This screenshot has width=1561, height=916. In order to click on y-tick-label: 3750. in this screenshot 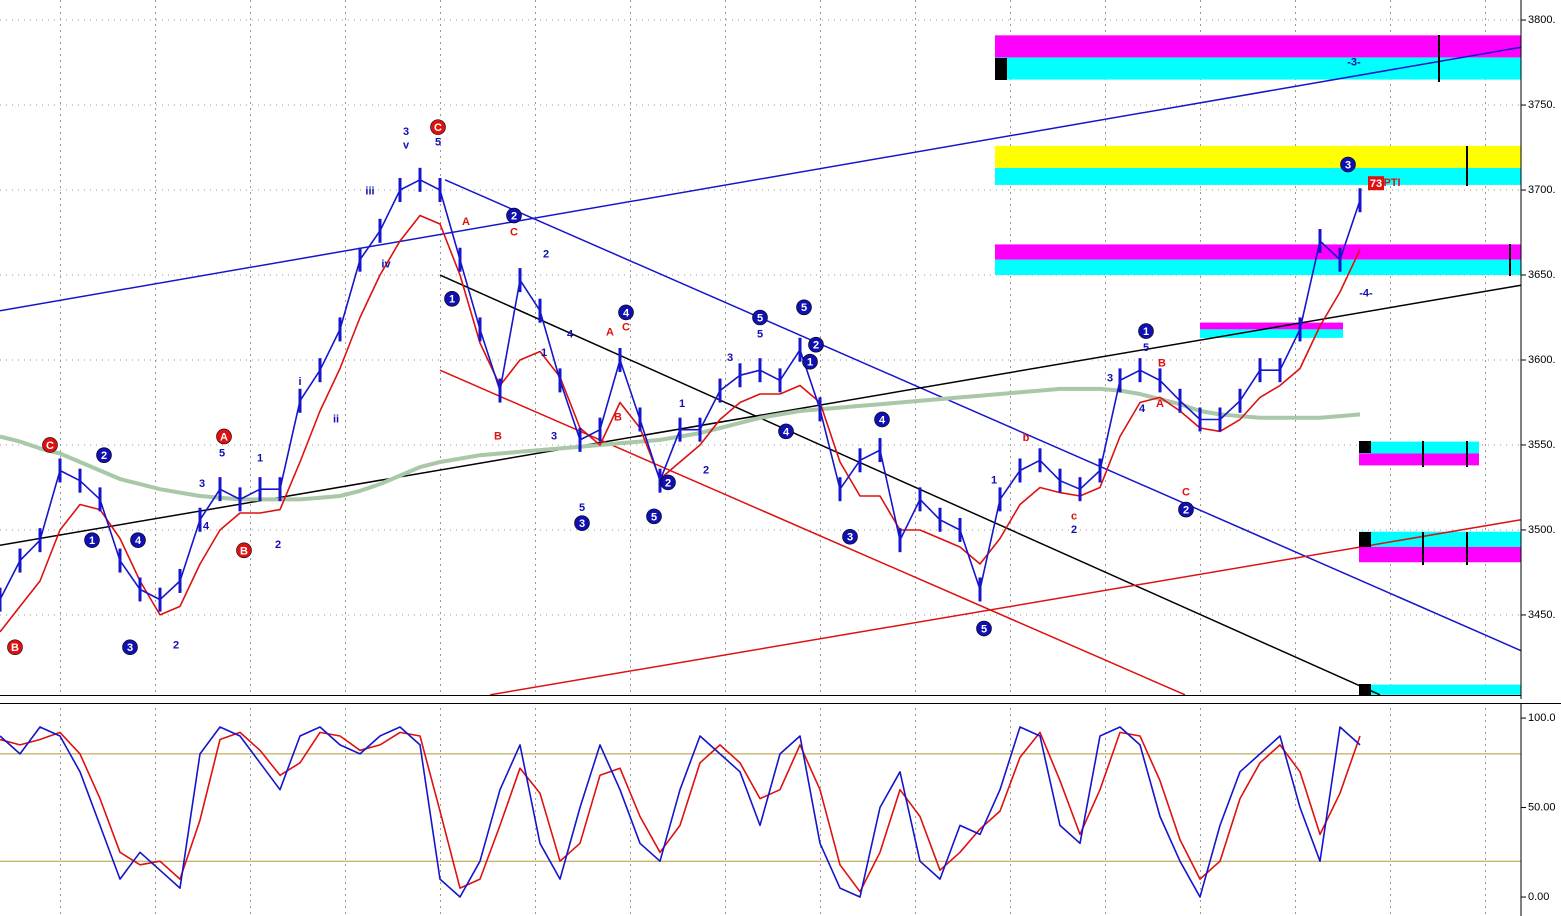, I will do `click(1542, 105)`.